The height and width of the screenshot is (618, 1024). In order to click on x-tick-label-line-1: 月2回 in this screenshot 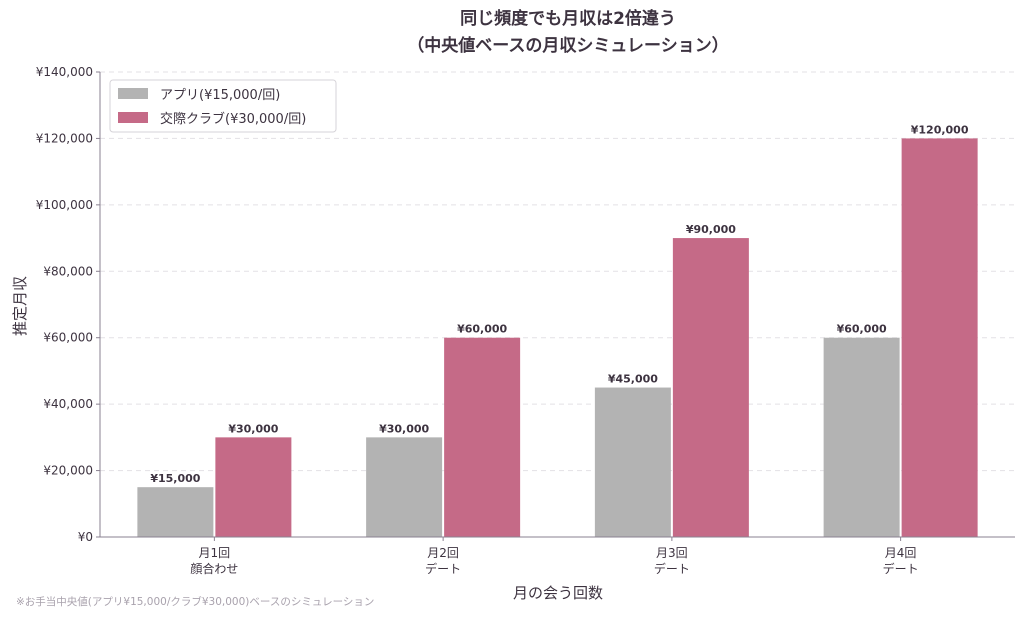, I will do `click(443, 553)`.